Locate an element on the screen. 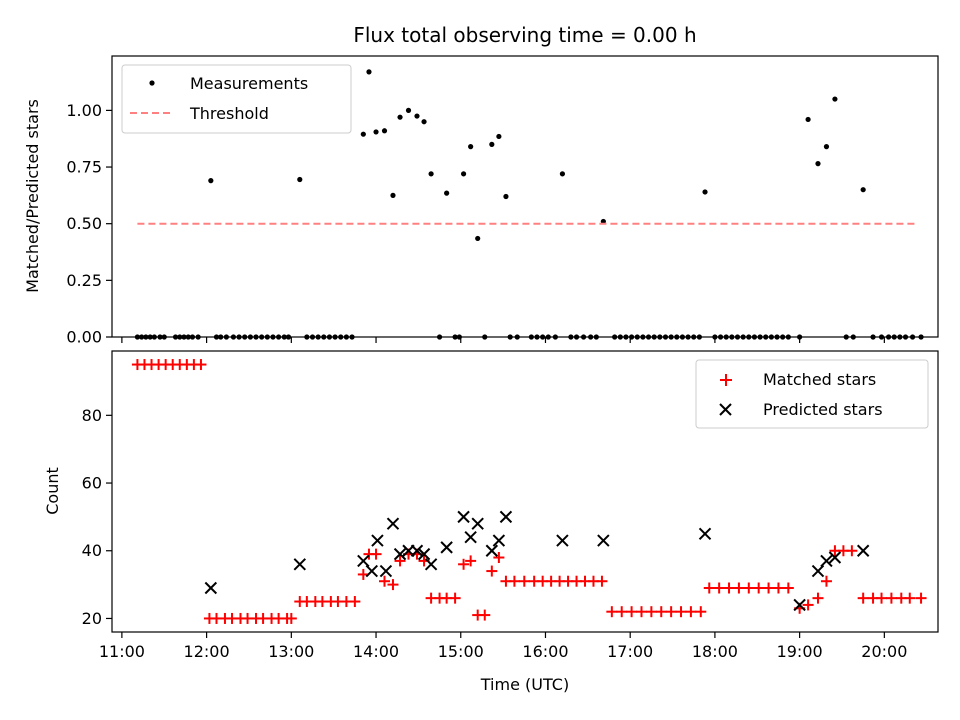  top-y-tick-label: 0.50 is located at coordinates (84, 223).